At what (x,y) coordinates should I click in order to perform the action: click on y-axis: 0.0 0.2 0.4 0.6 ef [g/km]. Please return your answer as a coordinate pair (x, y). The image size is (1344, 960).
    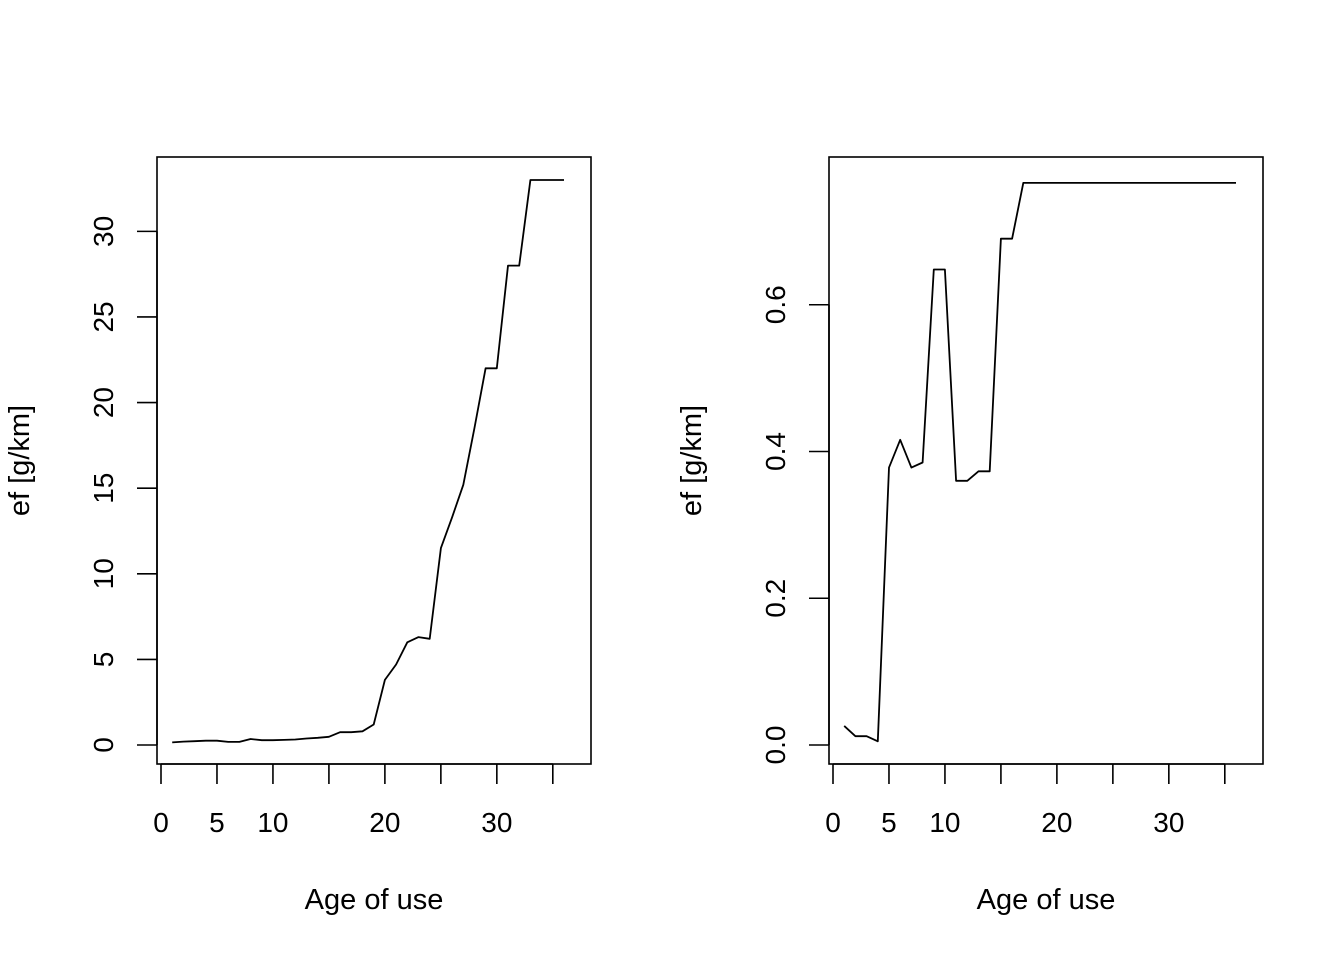
    Looking at the image, I should click on (753, 525).